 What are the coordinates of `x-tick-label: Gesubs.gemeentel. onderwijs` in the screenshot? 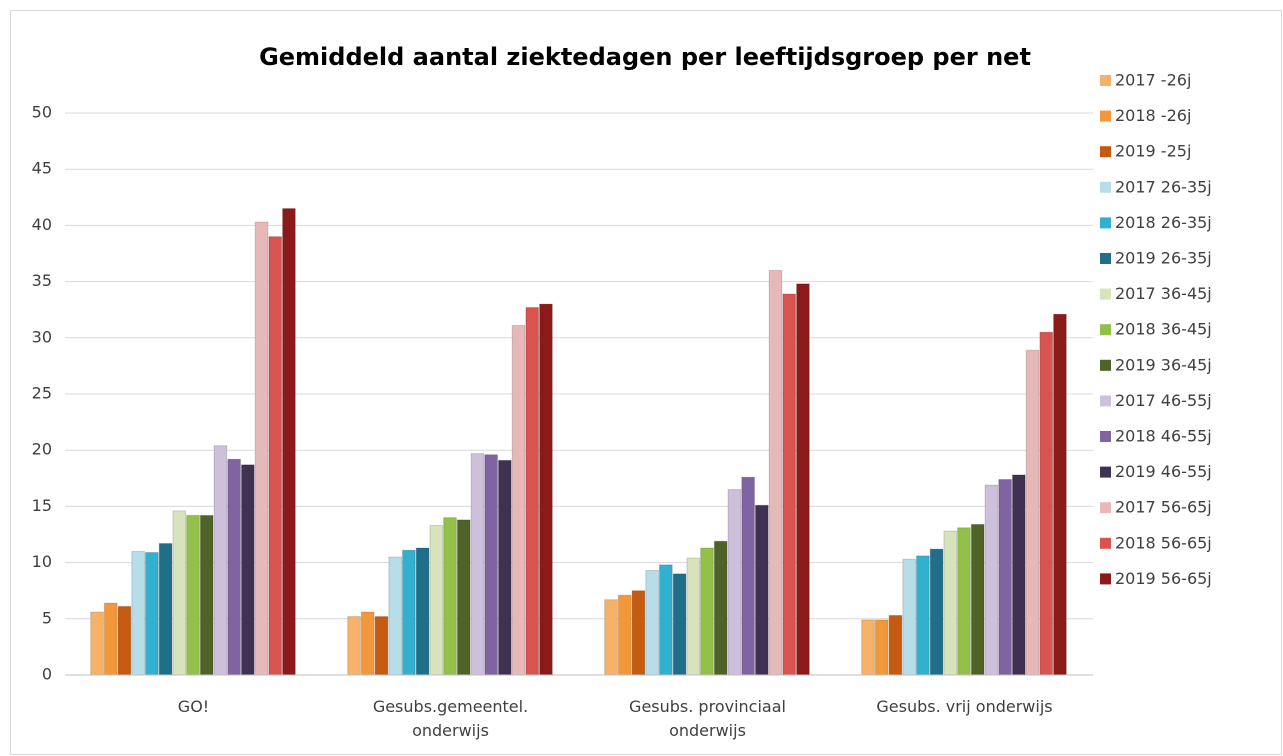 It's located at (450, 718).